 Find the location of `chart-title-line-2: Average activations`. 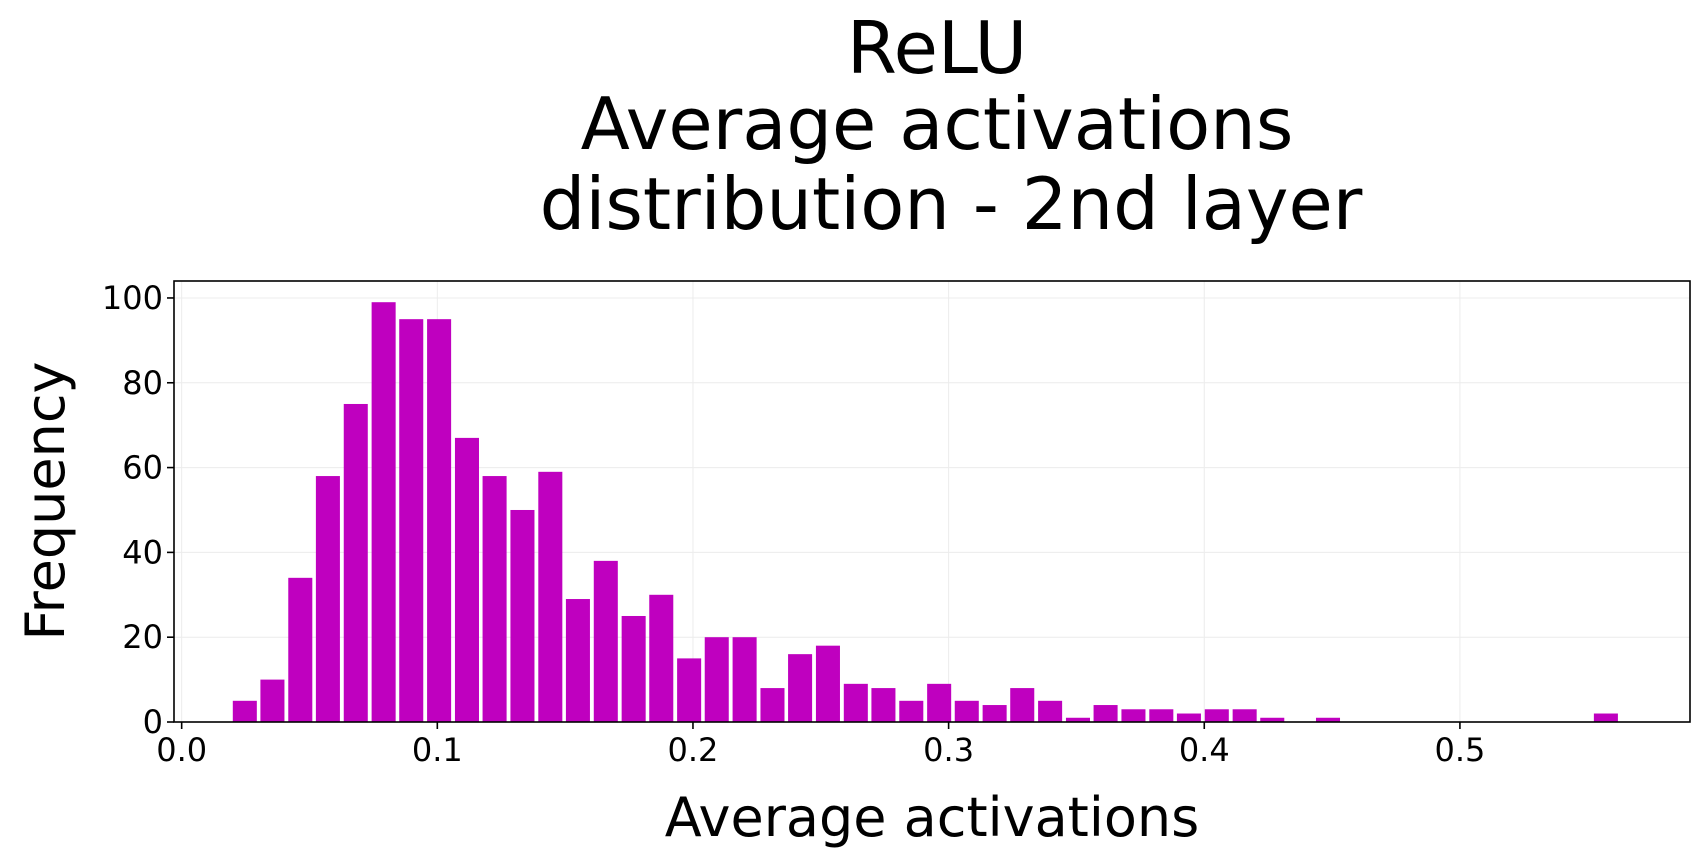

chart-title-line-2: Average activations is located at coordinates (937, 124).